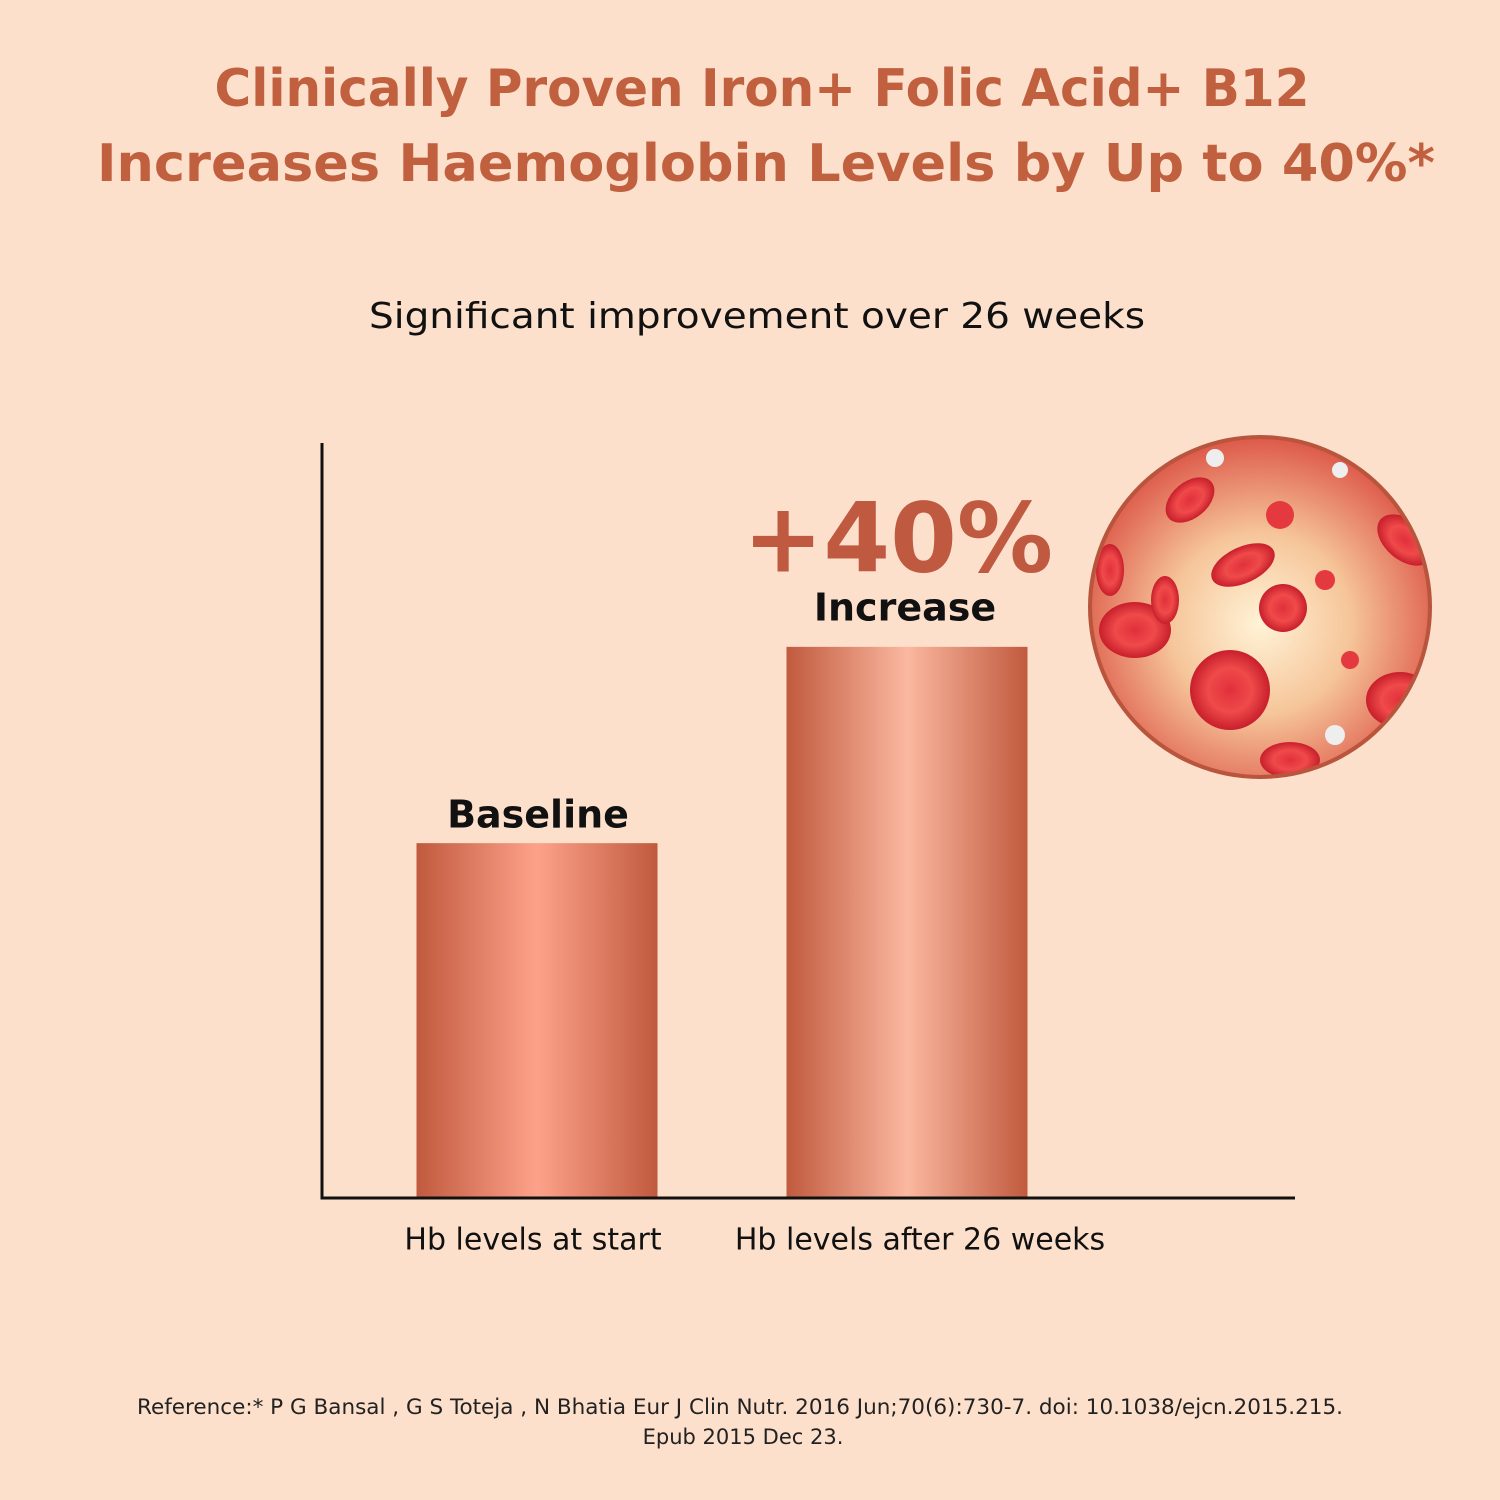 Image resolution: width=1500 pixels, height=1500 pixels. Describe the element at coordinates (743, 1437) in the screenshot. I see `reference: Epub 2015 Dec 23.` at that location.